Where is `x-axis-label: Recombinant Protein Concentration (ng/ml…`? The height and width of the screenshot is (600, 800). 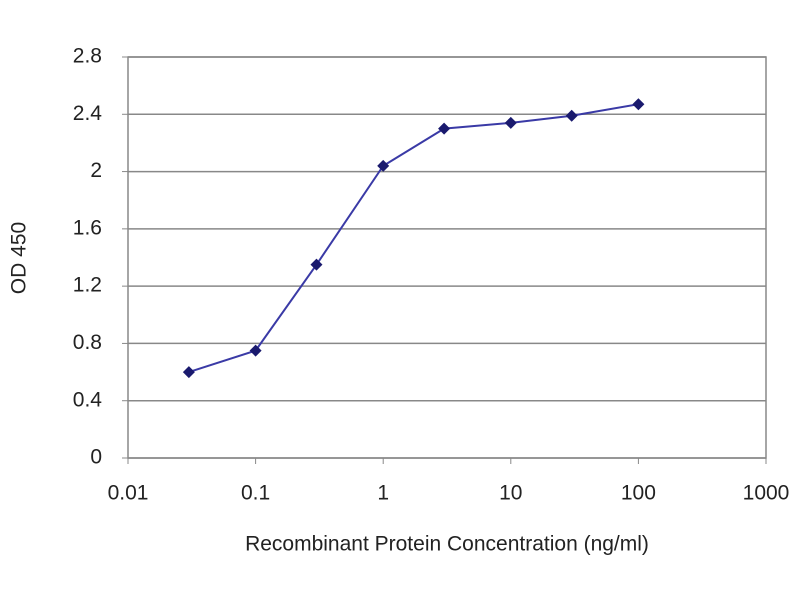
x-axis-label: Recombinant Protein Concentration (ng/ml… is located at coordinates (447, 544).